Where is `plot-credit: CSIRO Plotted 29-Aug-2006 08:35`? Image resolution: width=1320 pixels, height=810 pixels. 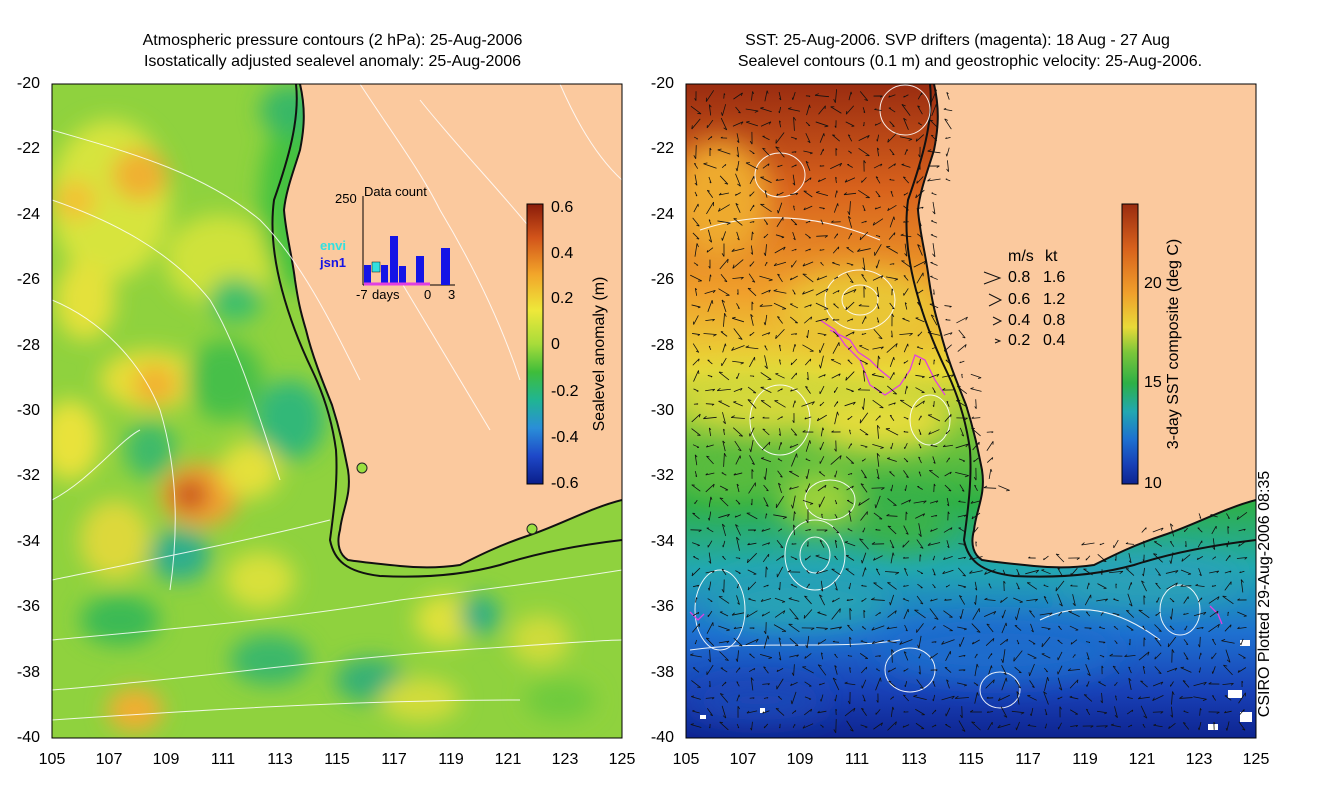 plot-credit: CSIRO Plotted 29-Aug-2006 08:35 is located at coordinates (1264, 594).